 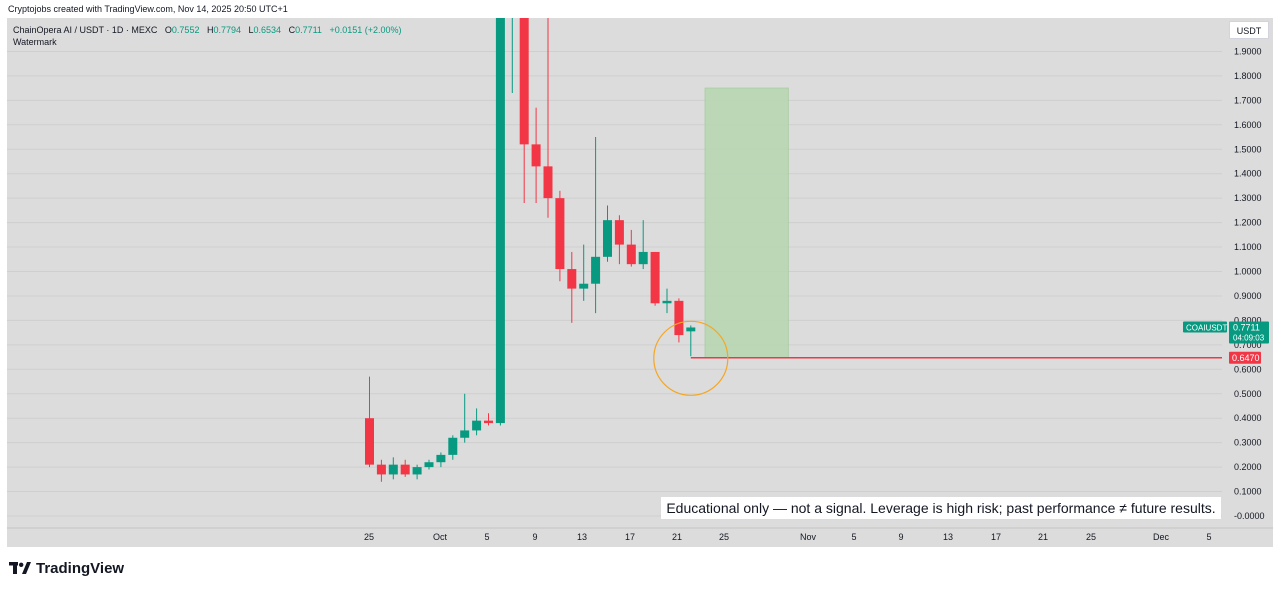 What do you see at coordinates (1248, 467) in the screenshot?
I see `y-tick-label: 0.2000` at bounding box center [1248, 467].